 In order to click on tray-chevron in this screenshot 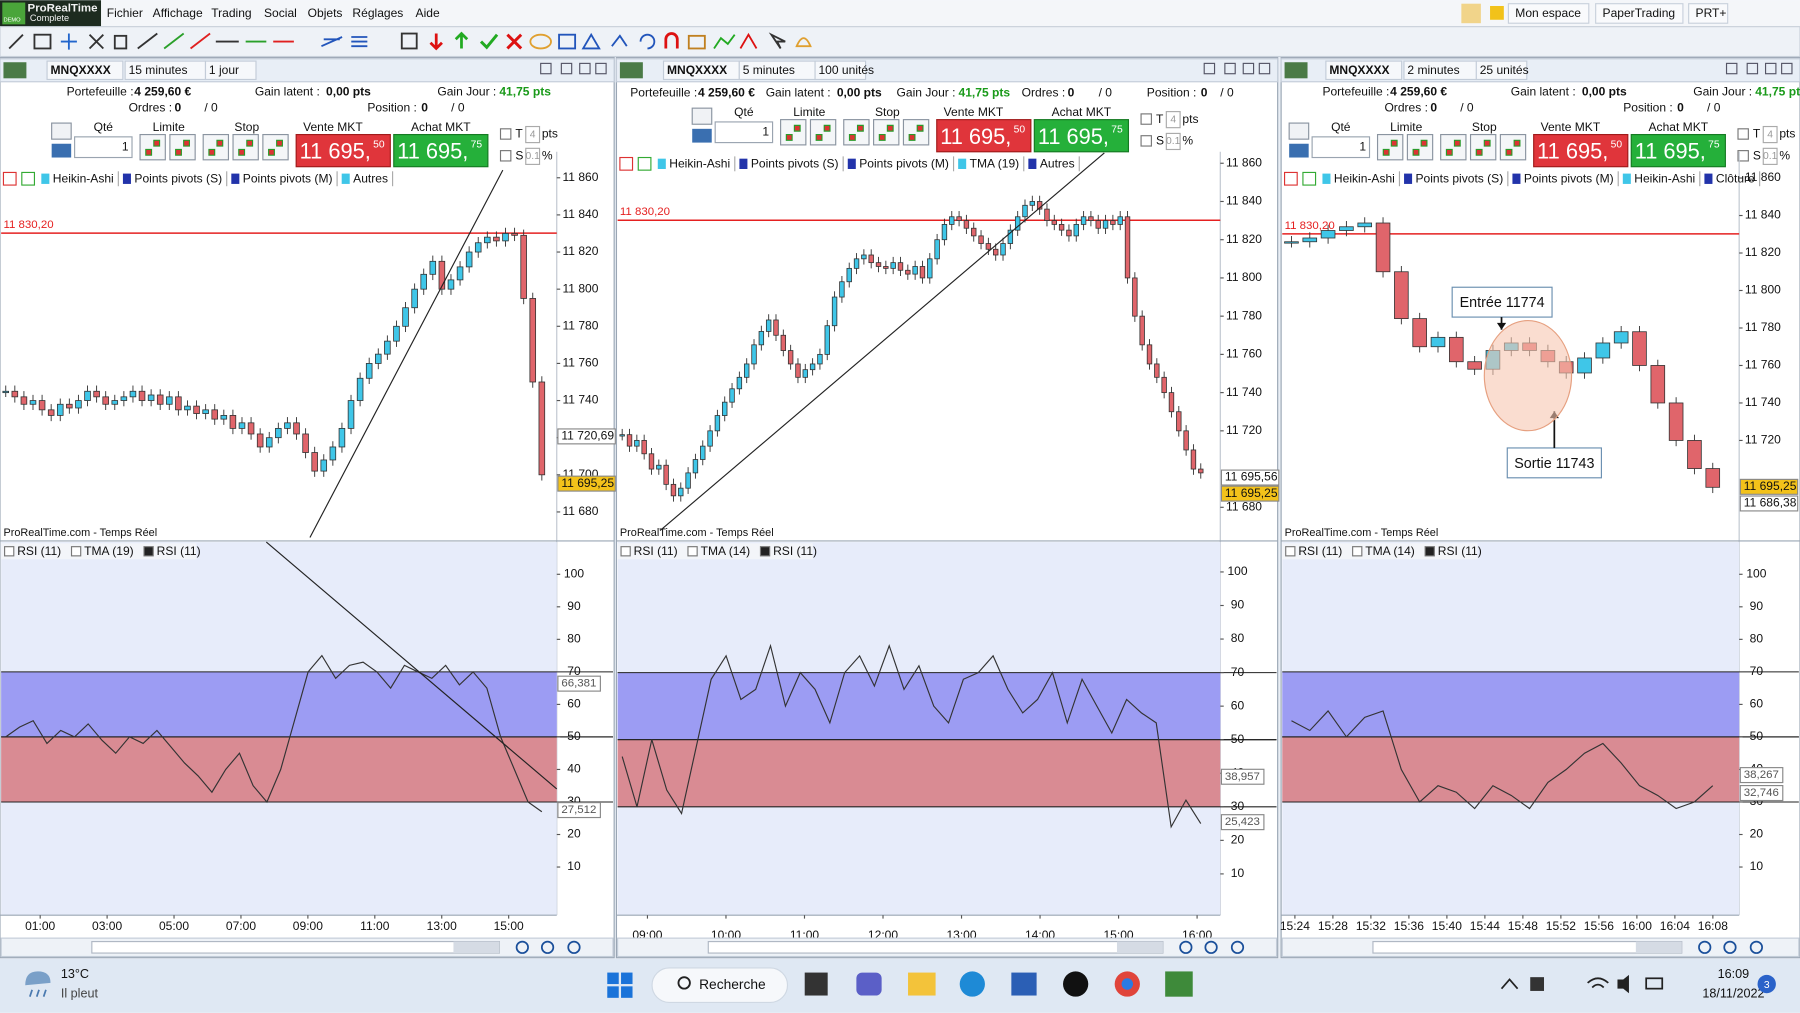, I will do `click(1509, 984)`.